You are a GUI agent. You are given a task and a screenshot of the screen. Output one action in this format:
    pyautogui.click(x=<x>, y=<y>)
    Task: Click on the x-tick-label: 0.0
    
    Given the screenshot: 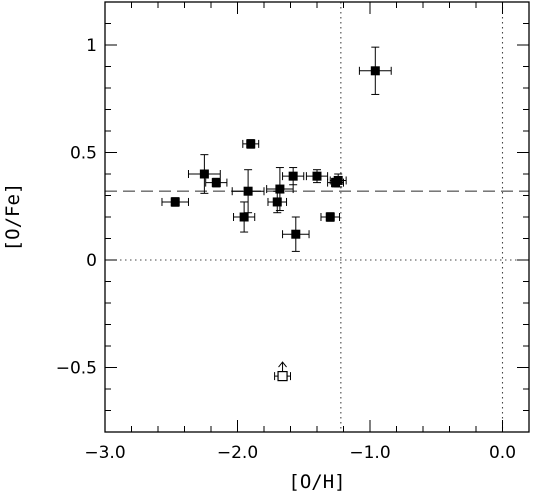 What is the action you would take?
    pyautogui.click(x=502, y=453)
    